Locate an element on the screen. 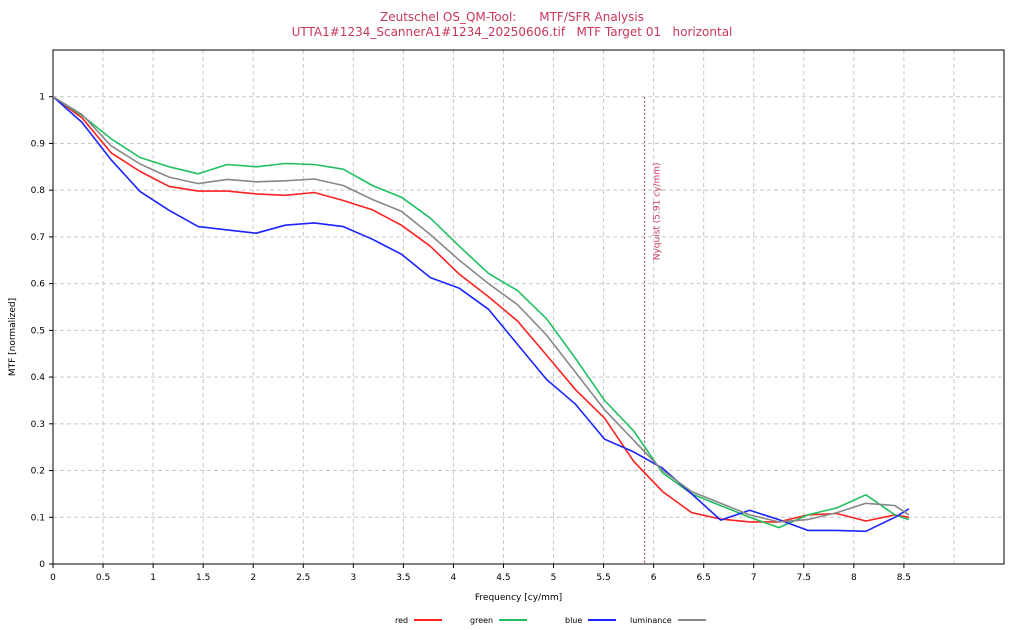  y-tick-label: 0.9 is located at coordinates (38, 144).